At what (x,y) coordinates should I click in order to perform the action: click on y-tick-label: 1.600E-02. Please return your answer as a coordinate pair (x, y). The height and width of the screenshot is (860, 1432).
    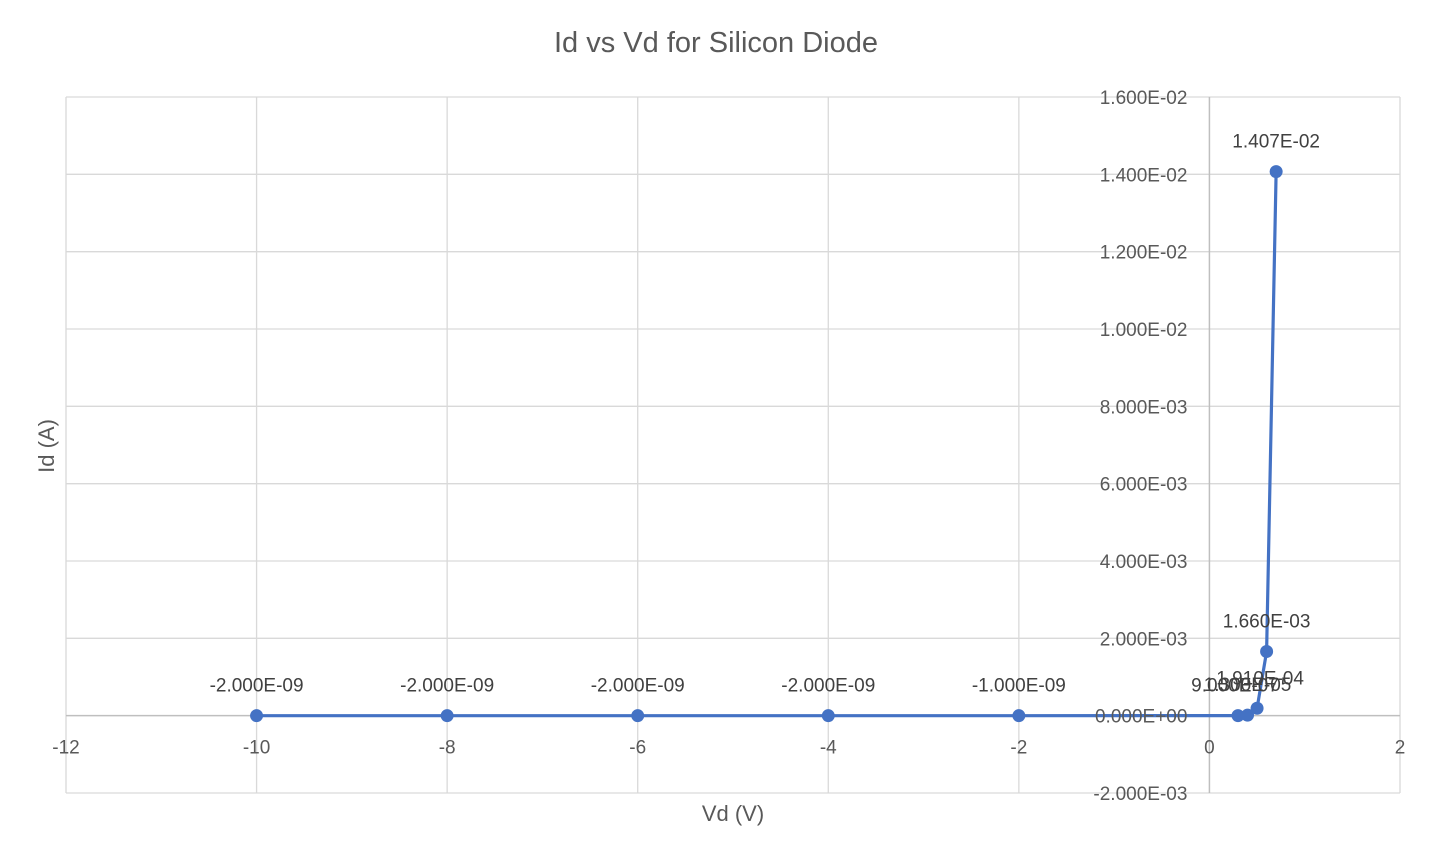
    Looking at the image, I should click on (1144, 98).